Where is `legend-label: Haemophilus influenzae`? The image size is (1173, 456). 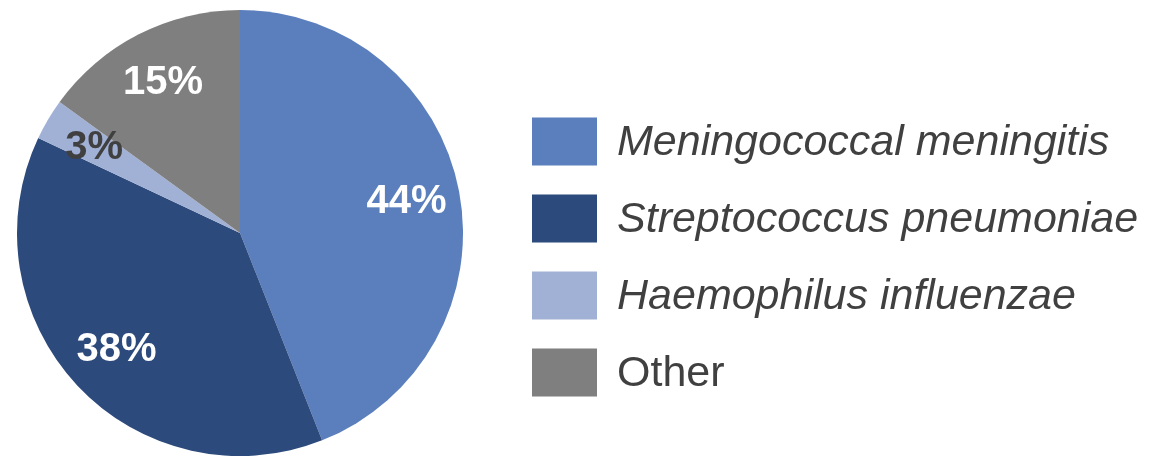 legend-label: Haemophilus influenzae is located at coordinates (846, 293).